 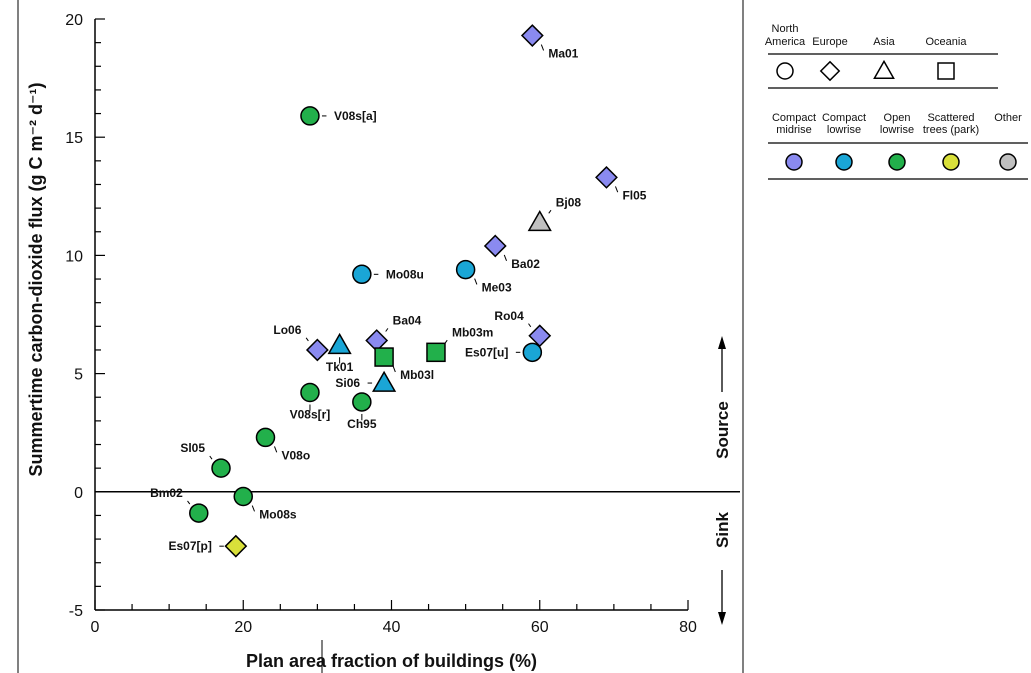 What do you see at coordinates (884, 42) in the screenshot?
I see `continent-legend-label: Asia` at bounding box center [884, 42].